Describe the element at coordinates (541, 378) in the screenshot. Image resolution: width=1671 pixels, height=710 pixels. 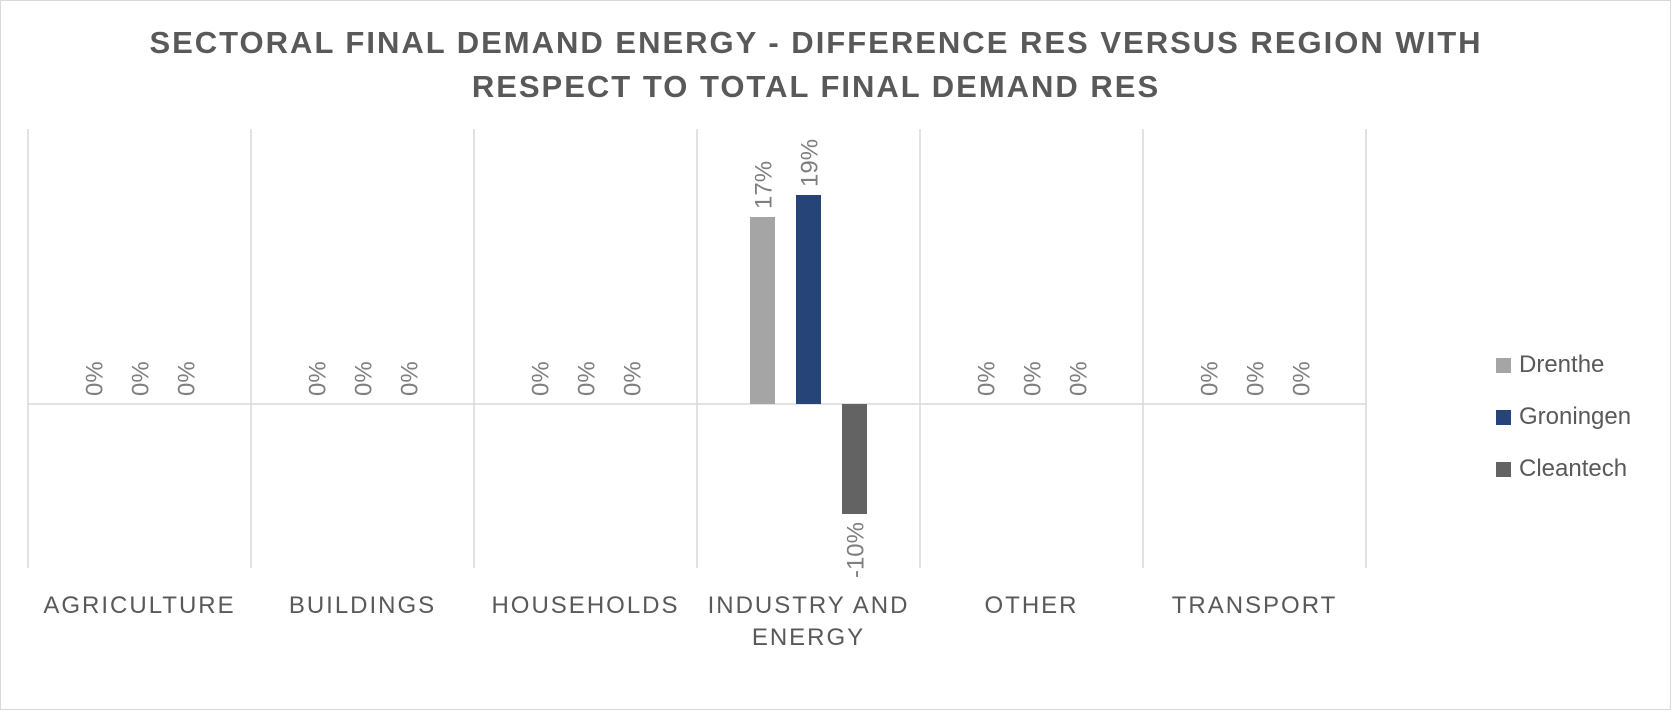
I see `data-label-drenthe-households: 0%` at that location.